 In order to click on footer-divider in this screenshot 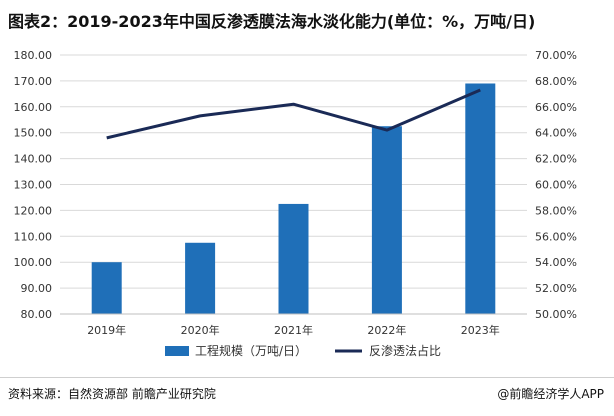, I will do `click(307, 377)`.